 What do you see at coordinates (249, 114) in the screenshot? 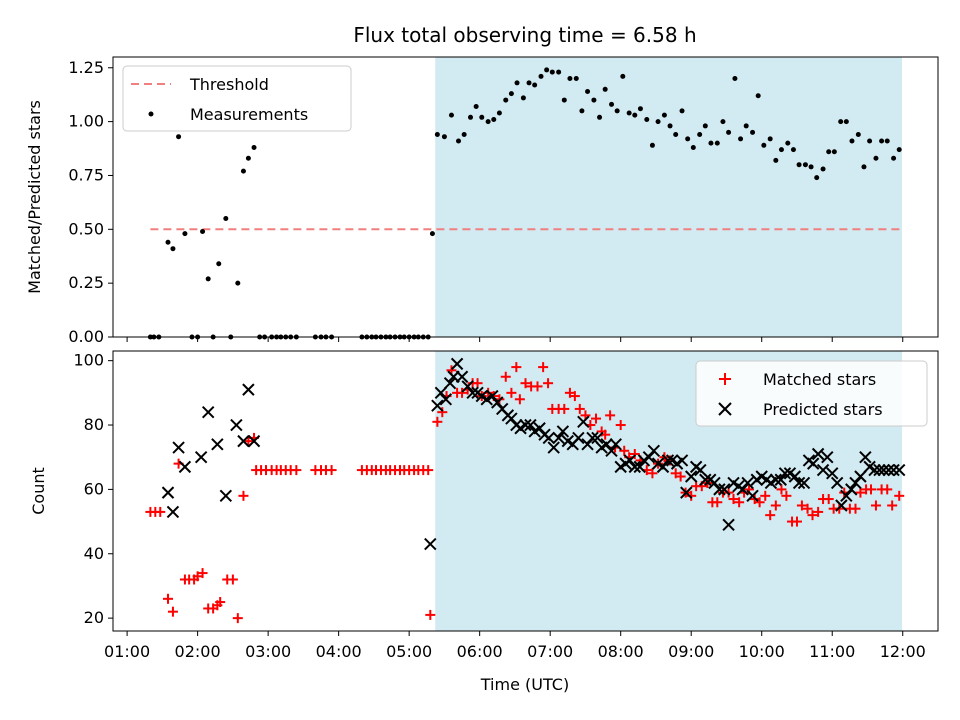
I see `legend-measurements-label: Measurements` at bounding box center [249, 114].